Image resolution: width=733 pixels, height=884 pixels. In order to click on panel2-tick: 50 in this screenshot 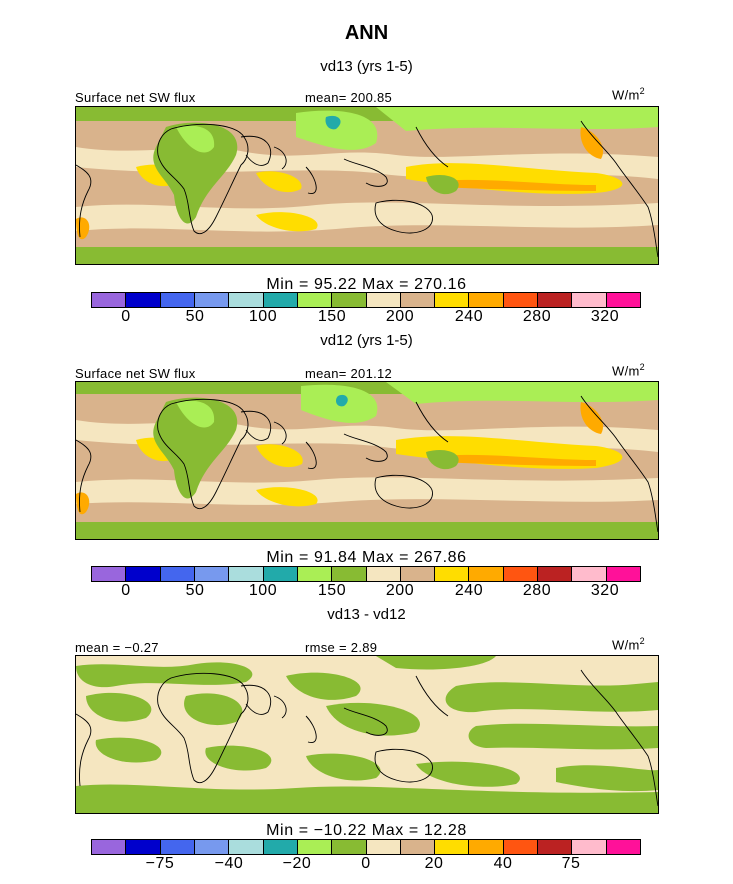, I will do `click(195, 590)`.